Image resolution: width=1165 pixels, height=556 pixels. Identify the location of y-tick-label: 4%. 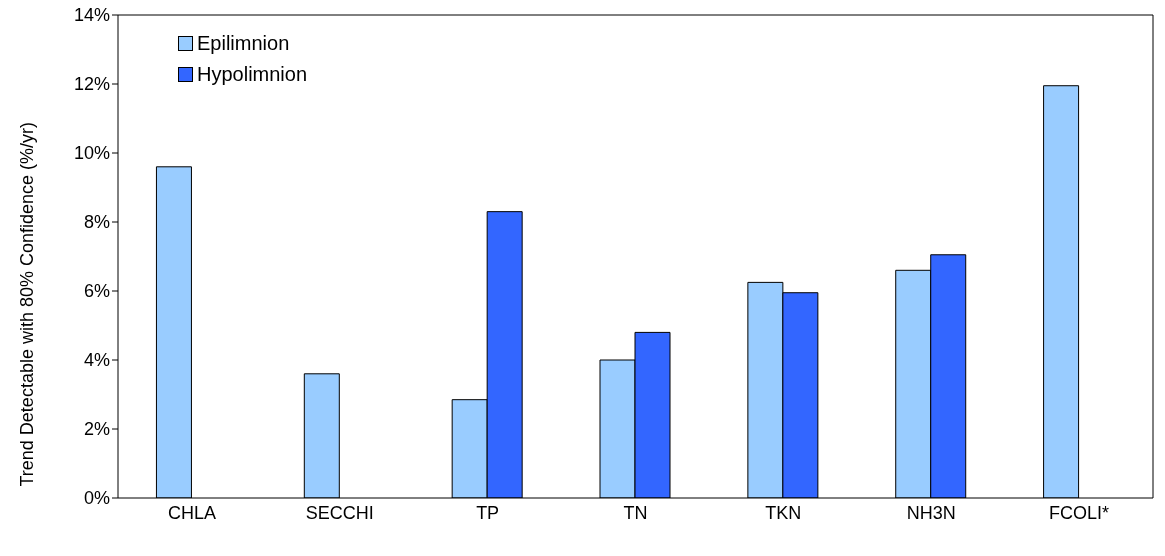
(96, 360).